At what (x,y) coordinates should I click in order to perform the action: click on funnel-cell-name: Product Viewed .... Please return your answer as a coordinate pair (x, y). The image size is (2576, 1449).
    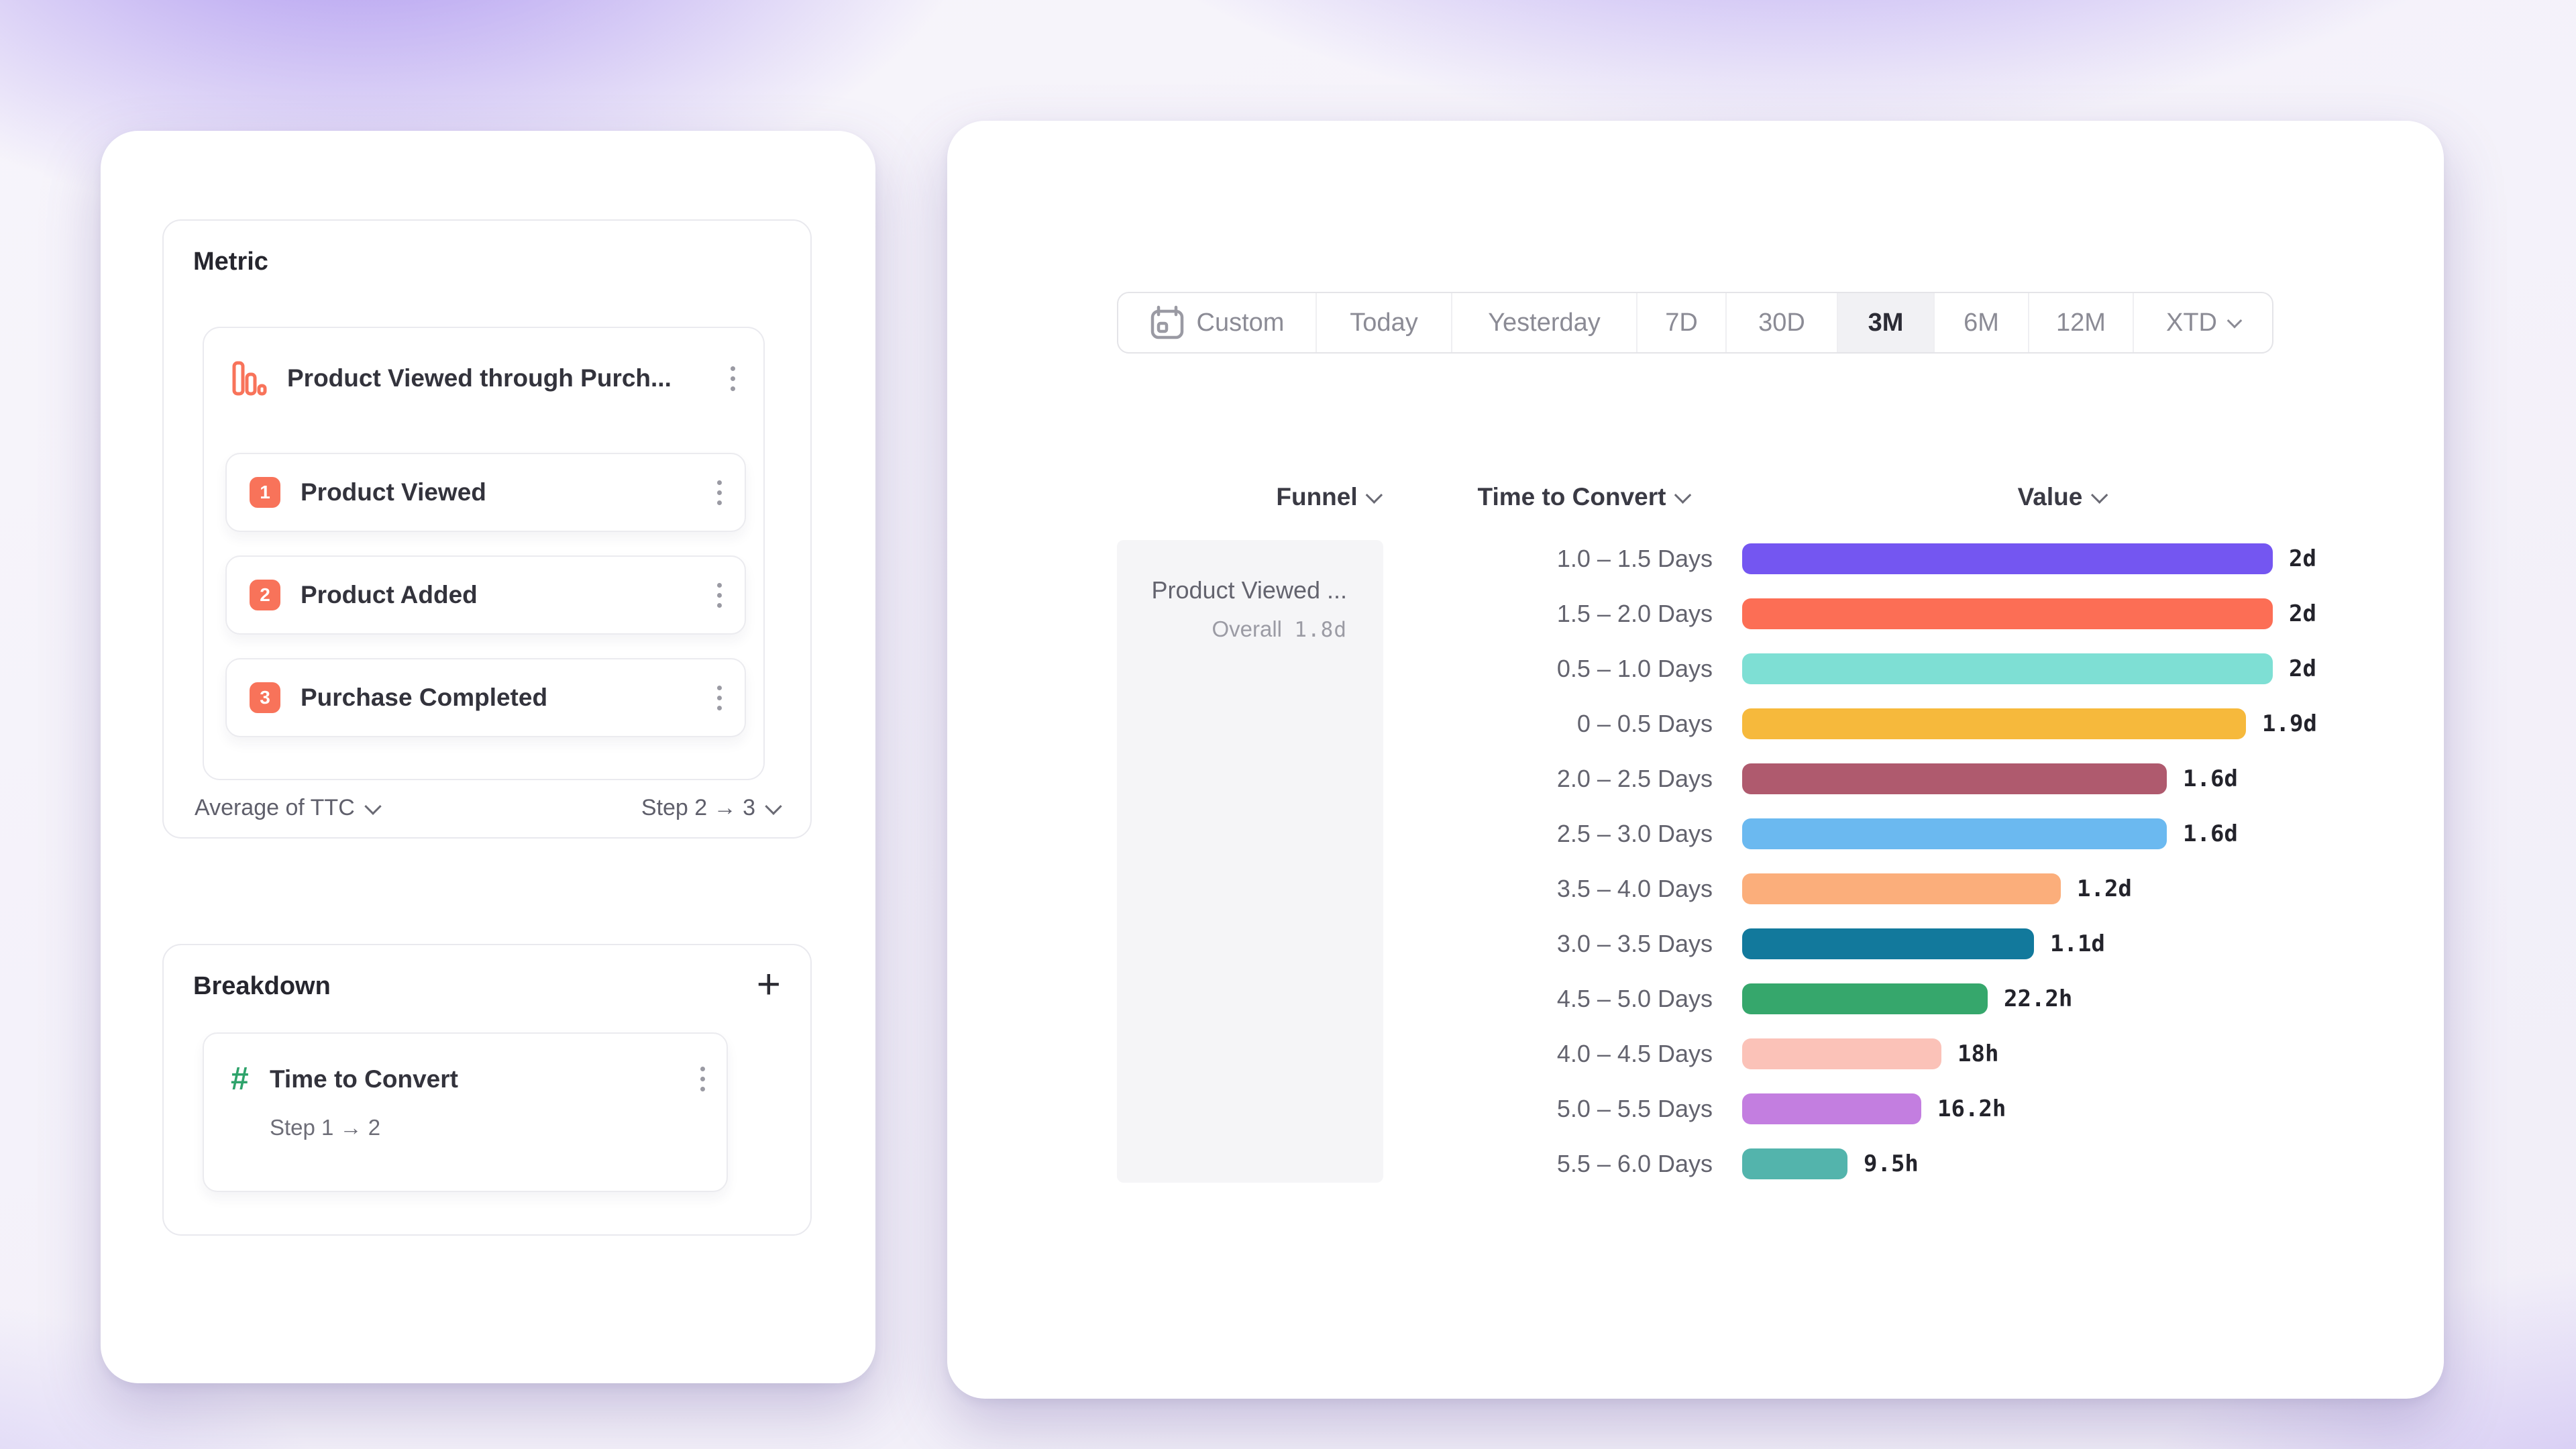
    Looking at the image, I should click on (1249, 590).